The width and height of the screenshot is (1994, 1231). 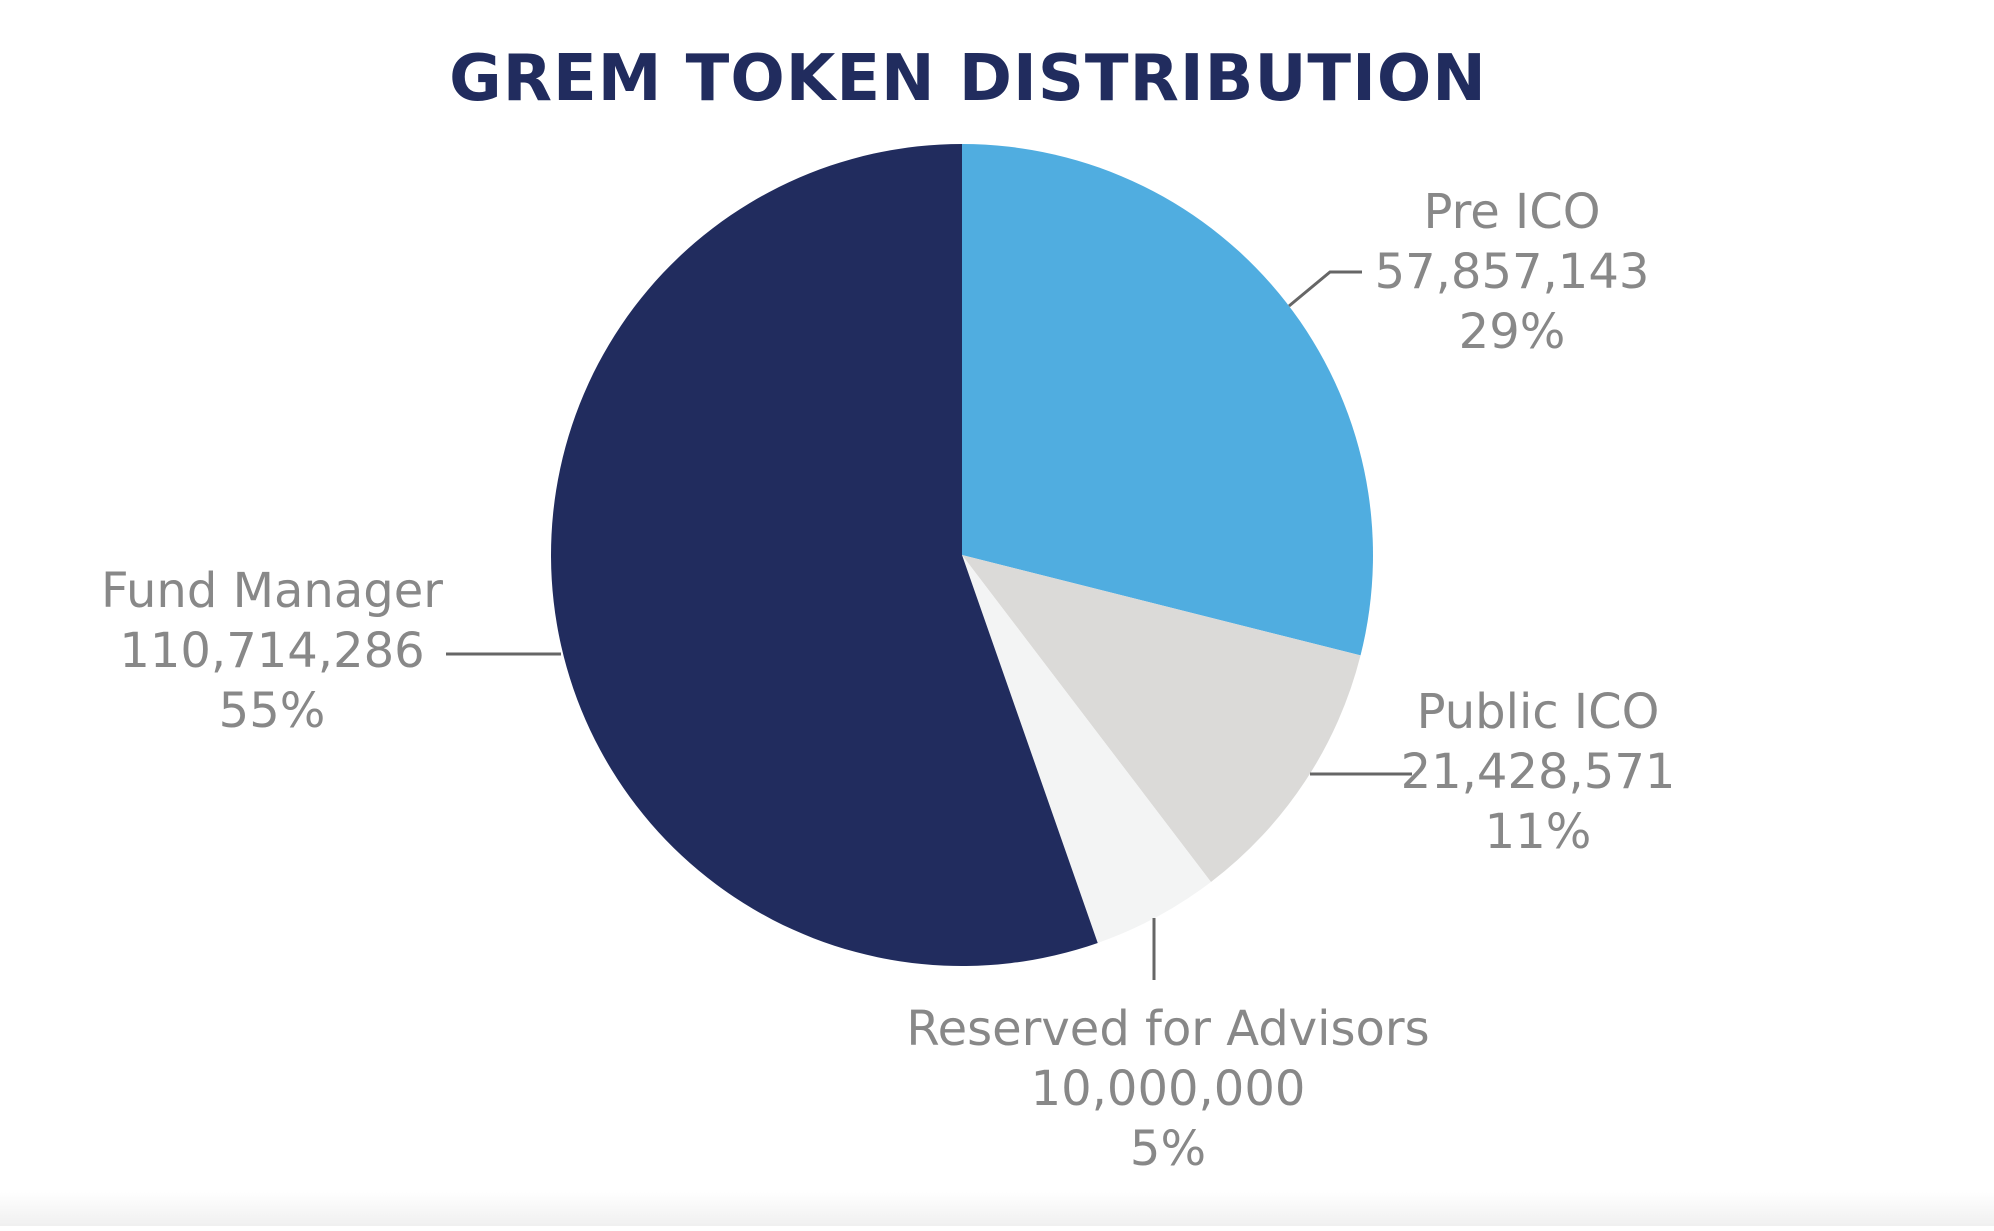 I want to click on bottom-shadow-band, so click(x=997, y=1209).